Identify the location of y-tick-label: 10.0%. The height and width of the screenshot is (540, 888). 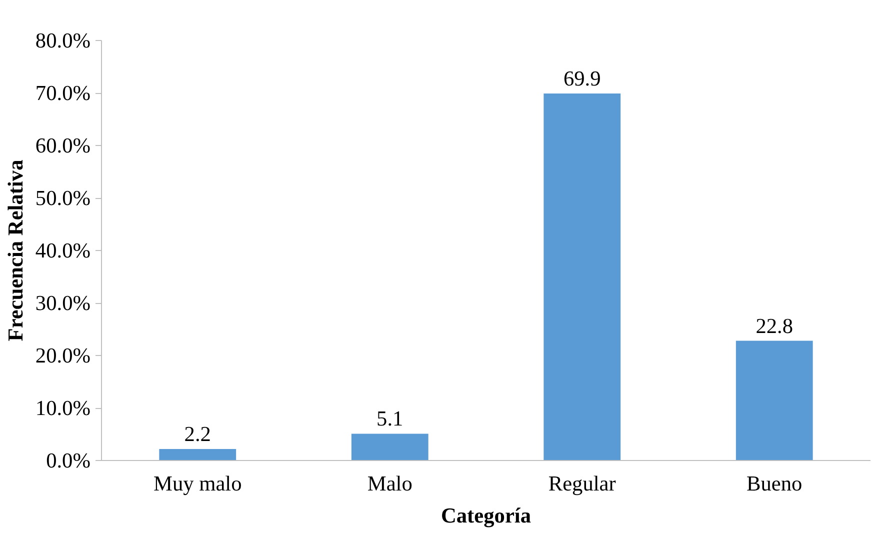
(63, 408).